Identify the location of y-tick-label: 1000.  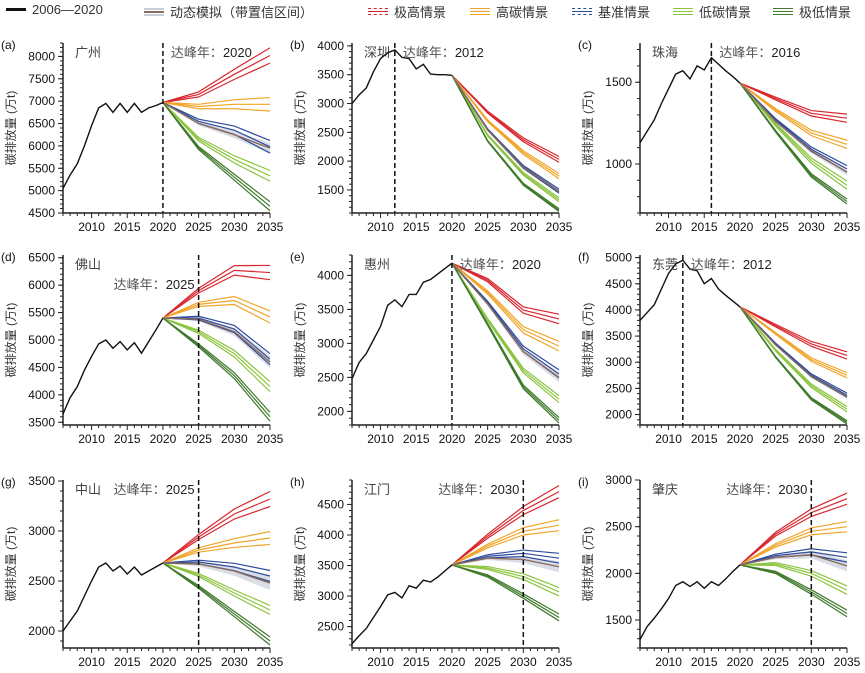
(618, 164).